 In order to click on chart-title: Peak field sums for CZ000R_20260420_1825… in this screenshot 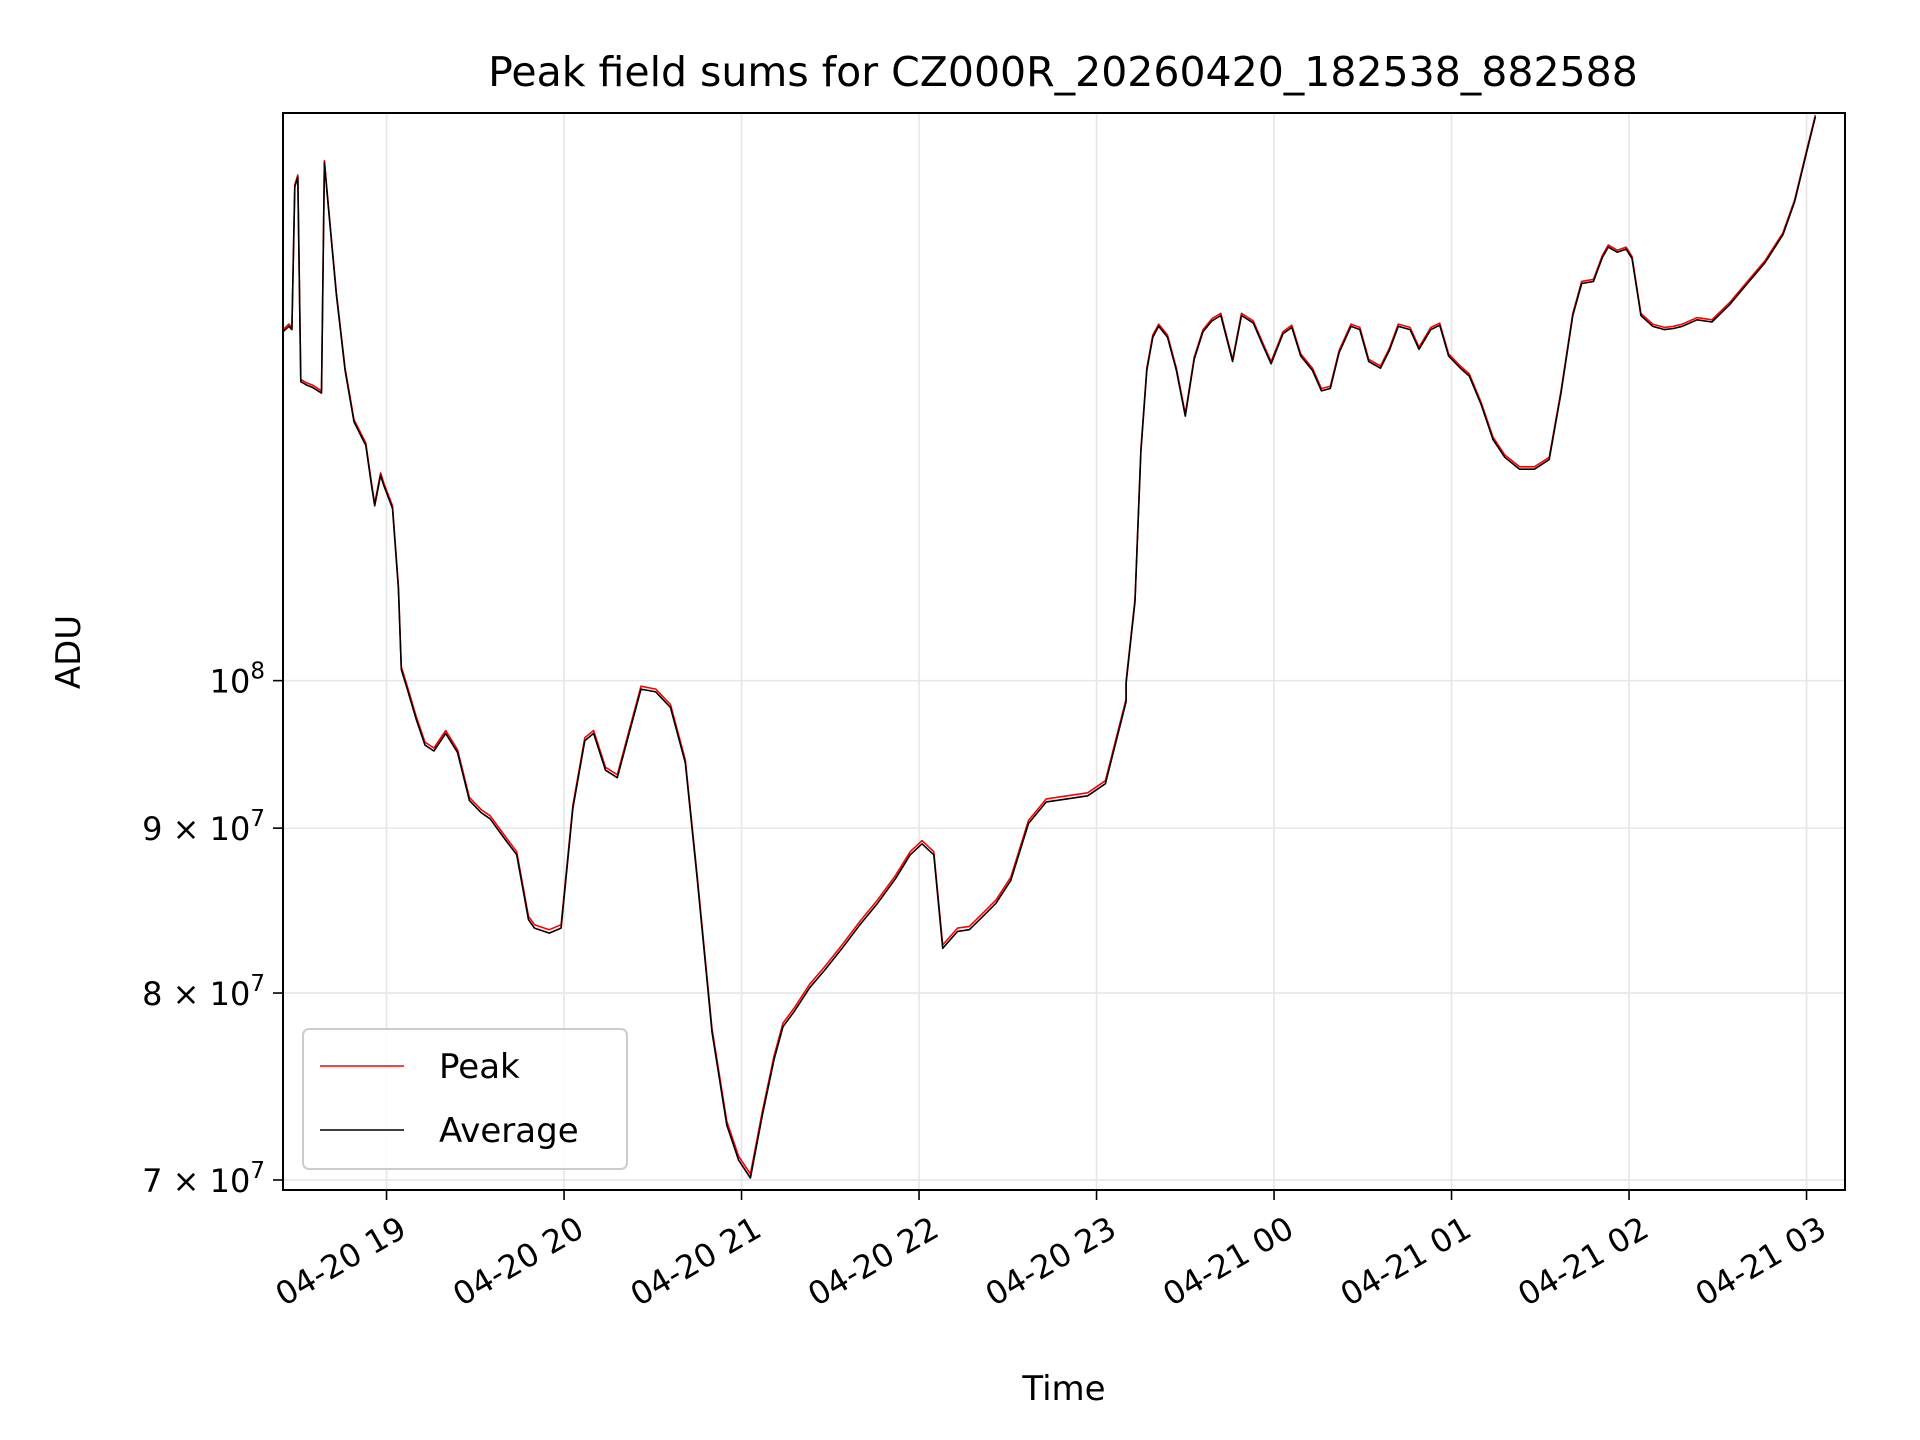, I will do `click(1063, 72)`.